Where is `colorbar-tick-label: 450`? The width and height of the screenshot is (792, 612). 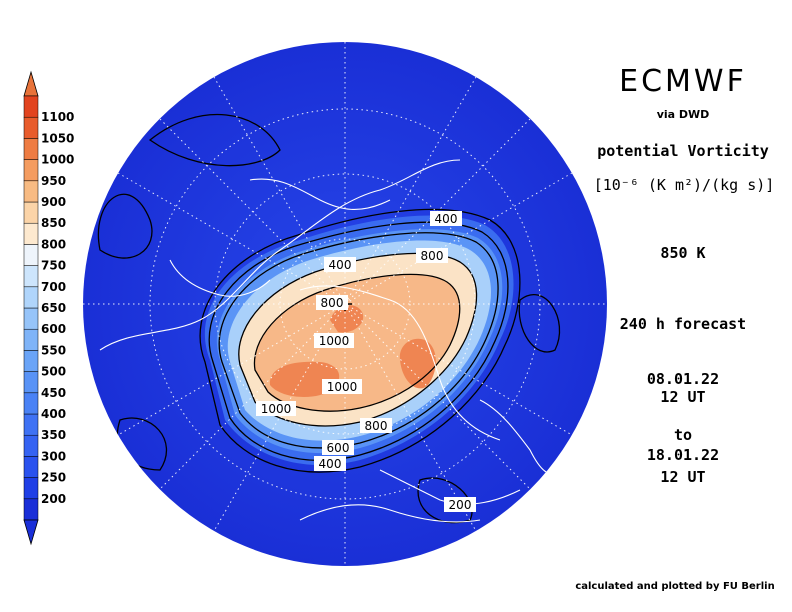 colorbar-tick-label: 450 is located at coordinates (53, 393).